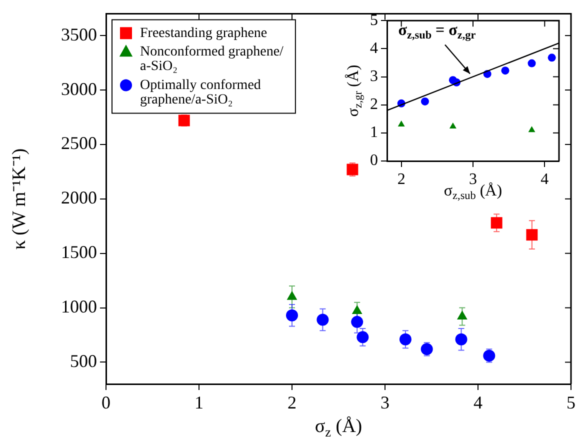  Describe the element at coordinates (374, 161) in the screenshot. I see `y-tick-label: 0` at that location.